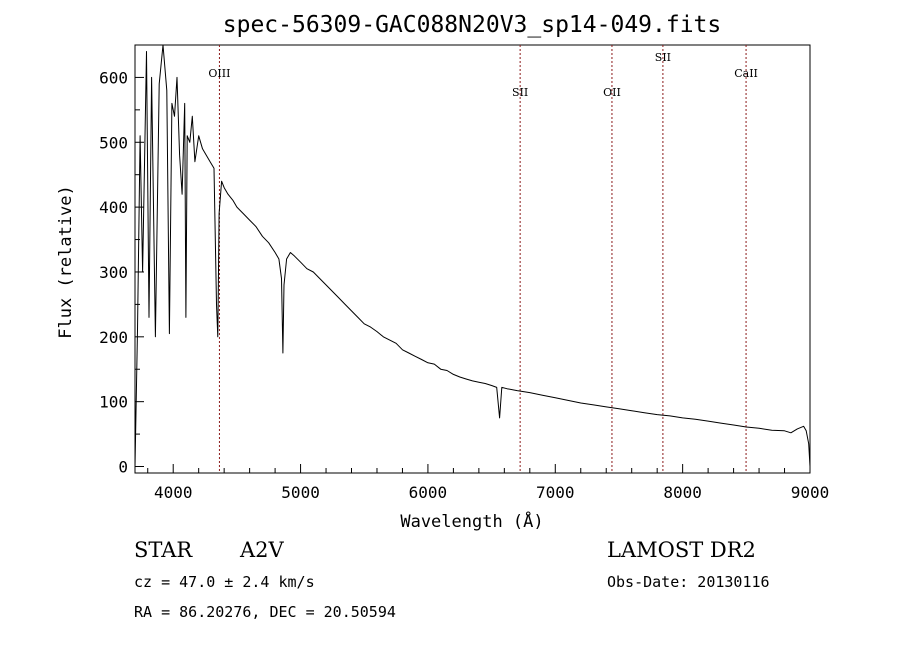 This screenshot has height=649, width=900. What do you see at coordinates (810, 492) in the screenshot?
I see `x-tick-label: 9000` at bounding box center [810, 492].